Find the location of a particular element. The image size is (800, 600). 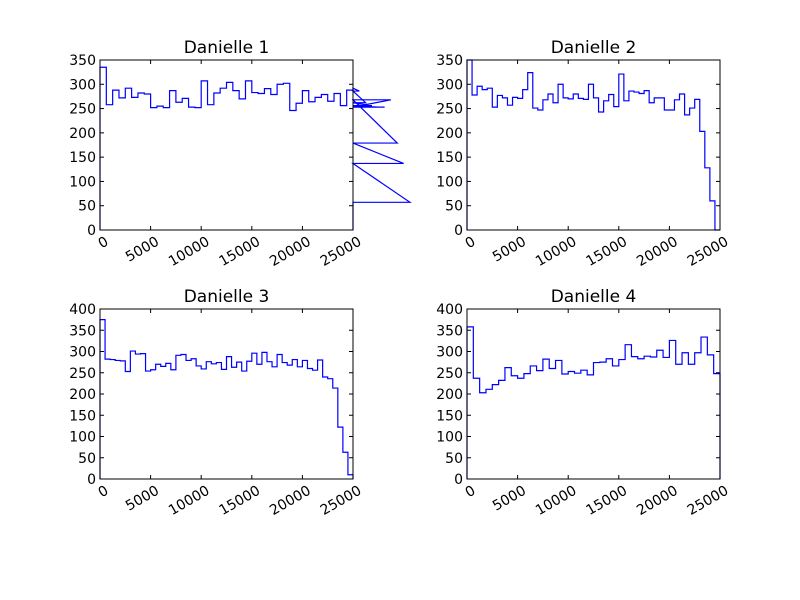

subplot-title: Danielle 1 is located at coordinates (227, 48).